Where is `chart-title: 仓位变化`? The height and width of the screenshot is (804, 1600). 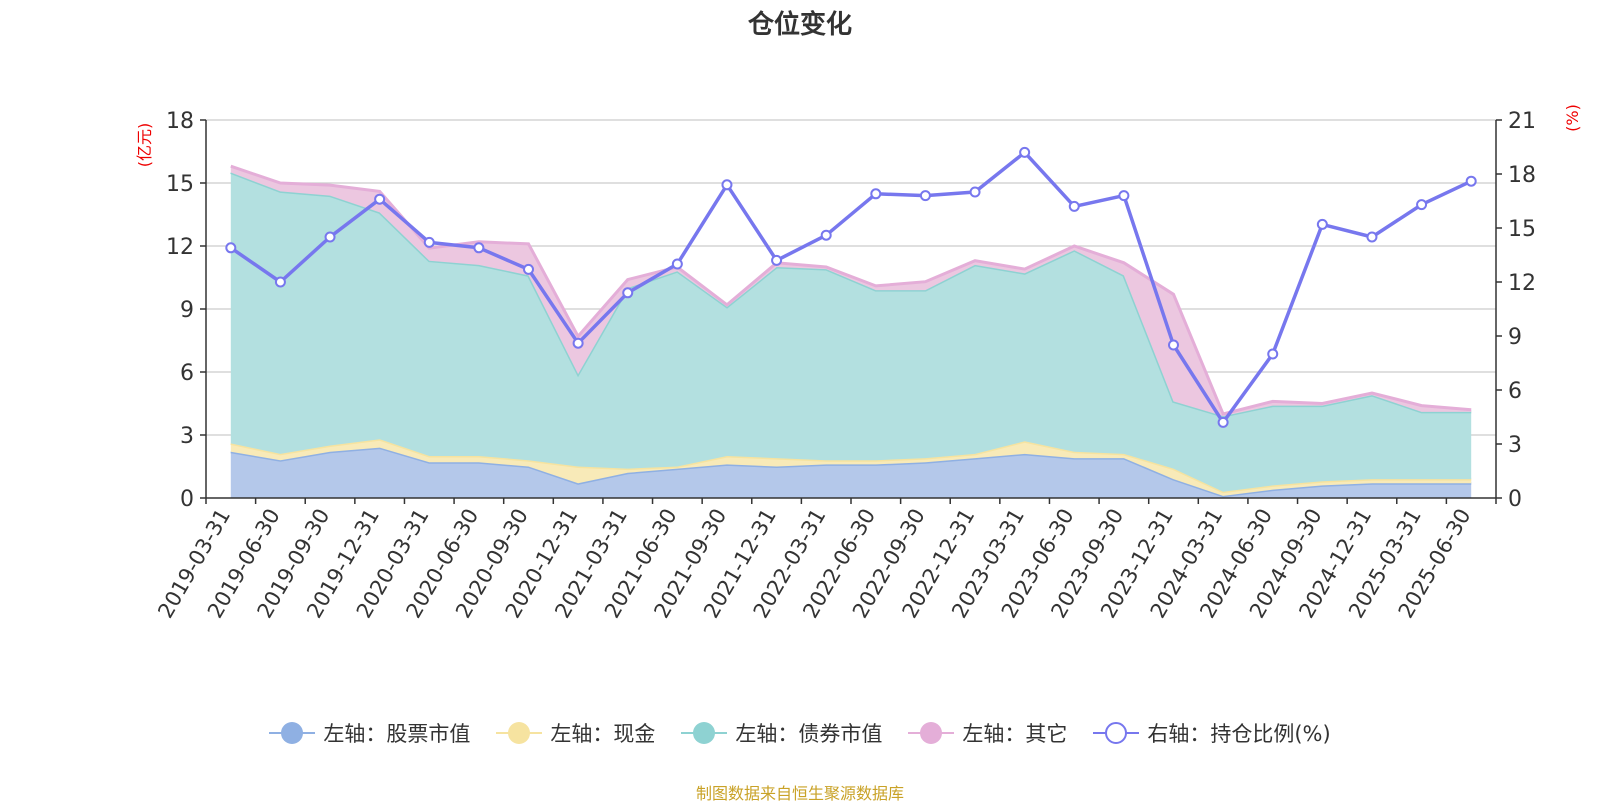
chart-title: 仓位变化 is located at coordinates (799, 25).